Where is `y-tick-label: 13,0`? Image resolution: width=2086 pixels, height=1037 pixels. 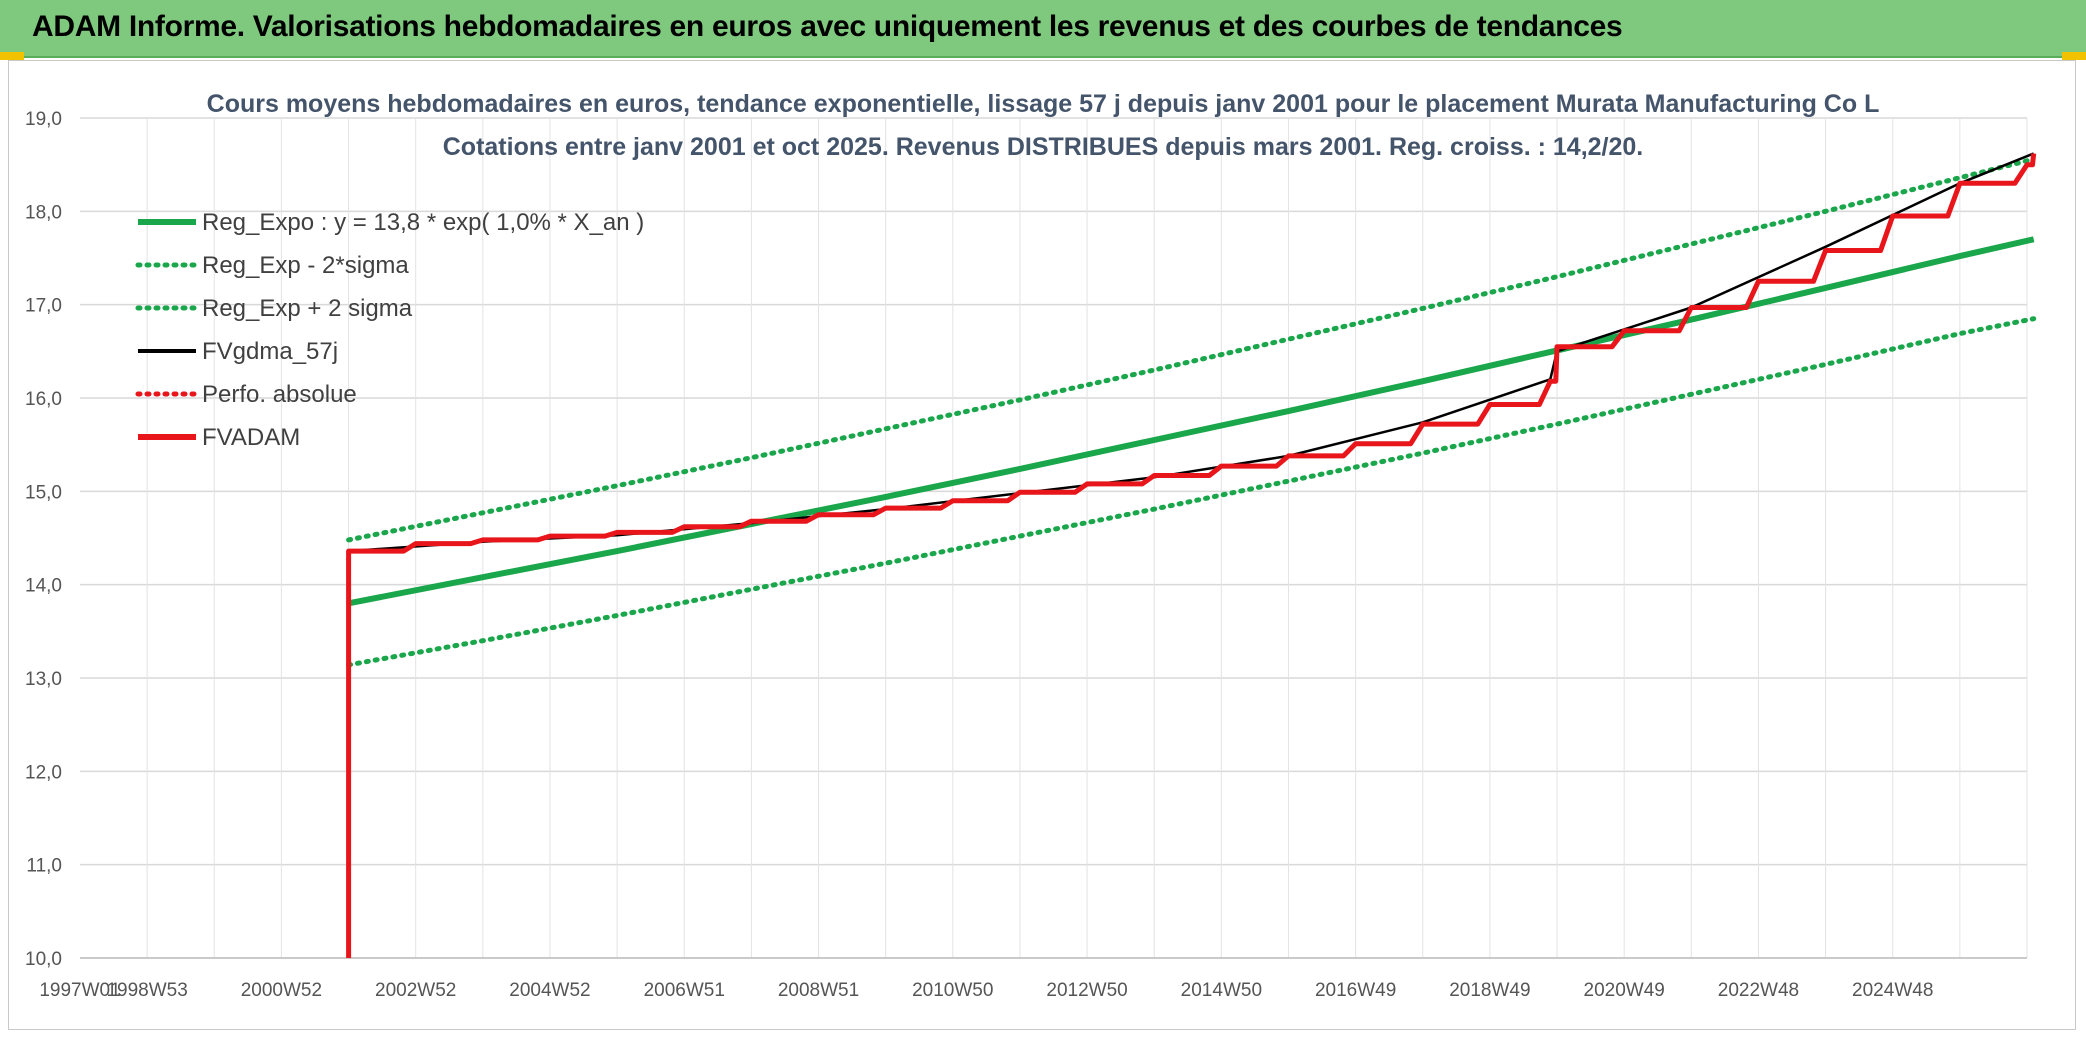
y-tick-label: 13,0 is located at coordinates (43, 679).